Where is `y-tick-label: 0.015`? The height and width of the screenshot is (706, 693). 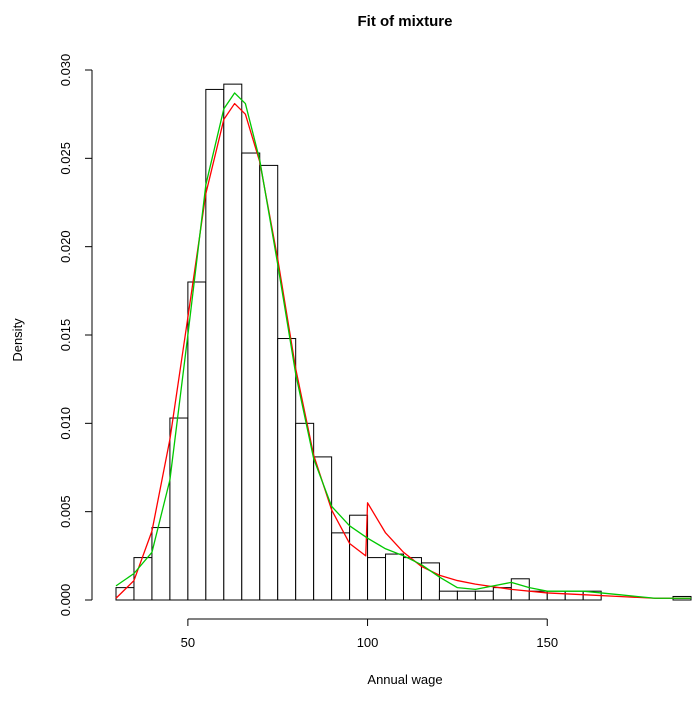 y-tick-label: 0.015 is located at coordinates (65, 335).